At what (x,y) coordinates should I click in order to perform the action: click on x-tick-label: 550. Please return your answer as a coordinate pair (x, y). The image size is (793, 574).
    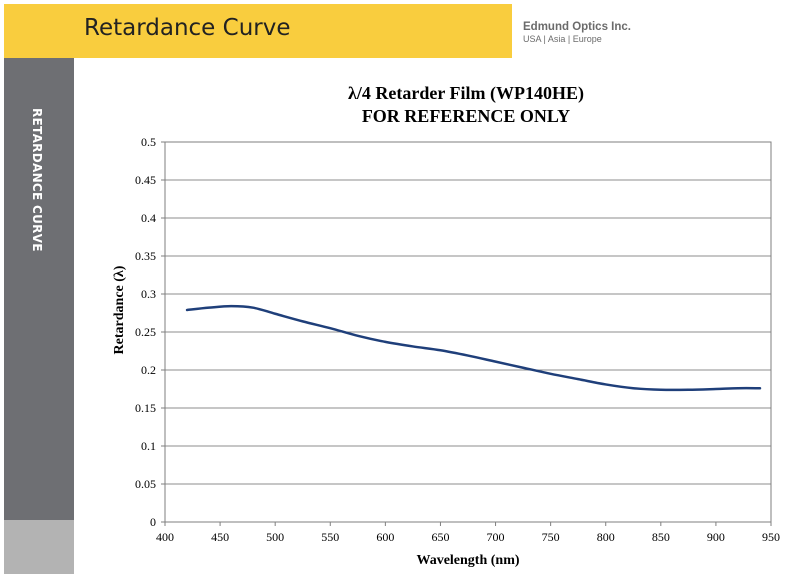
    Looking at the image, I should click on (330, 537).